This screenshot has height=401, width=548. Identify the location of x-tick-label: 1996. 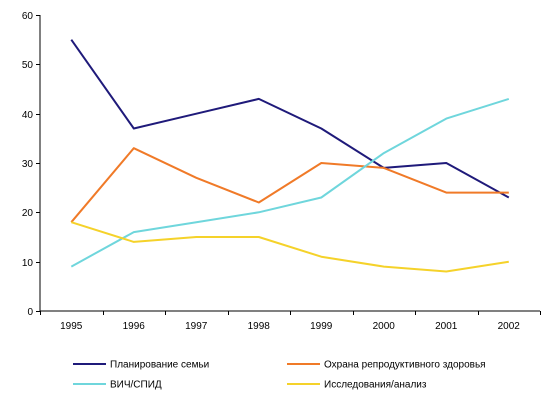
(134, 326).